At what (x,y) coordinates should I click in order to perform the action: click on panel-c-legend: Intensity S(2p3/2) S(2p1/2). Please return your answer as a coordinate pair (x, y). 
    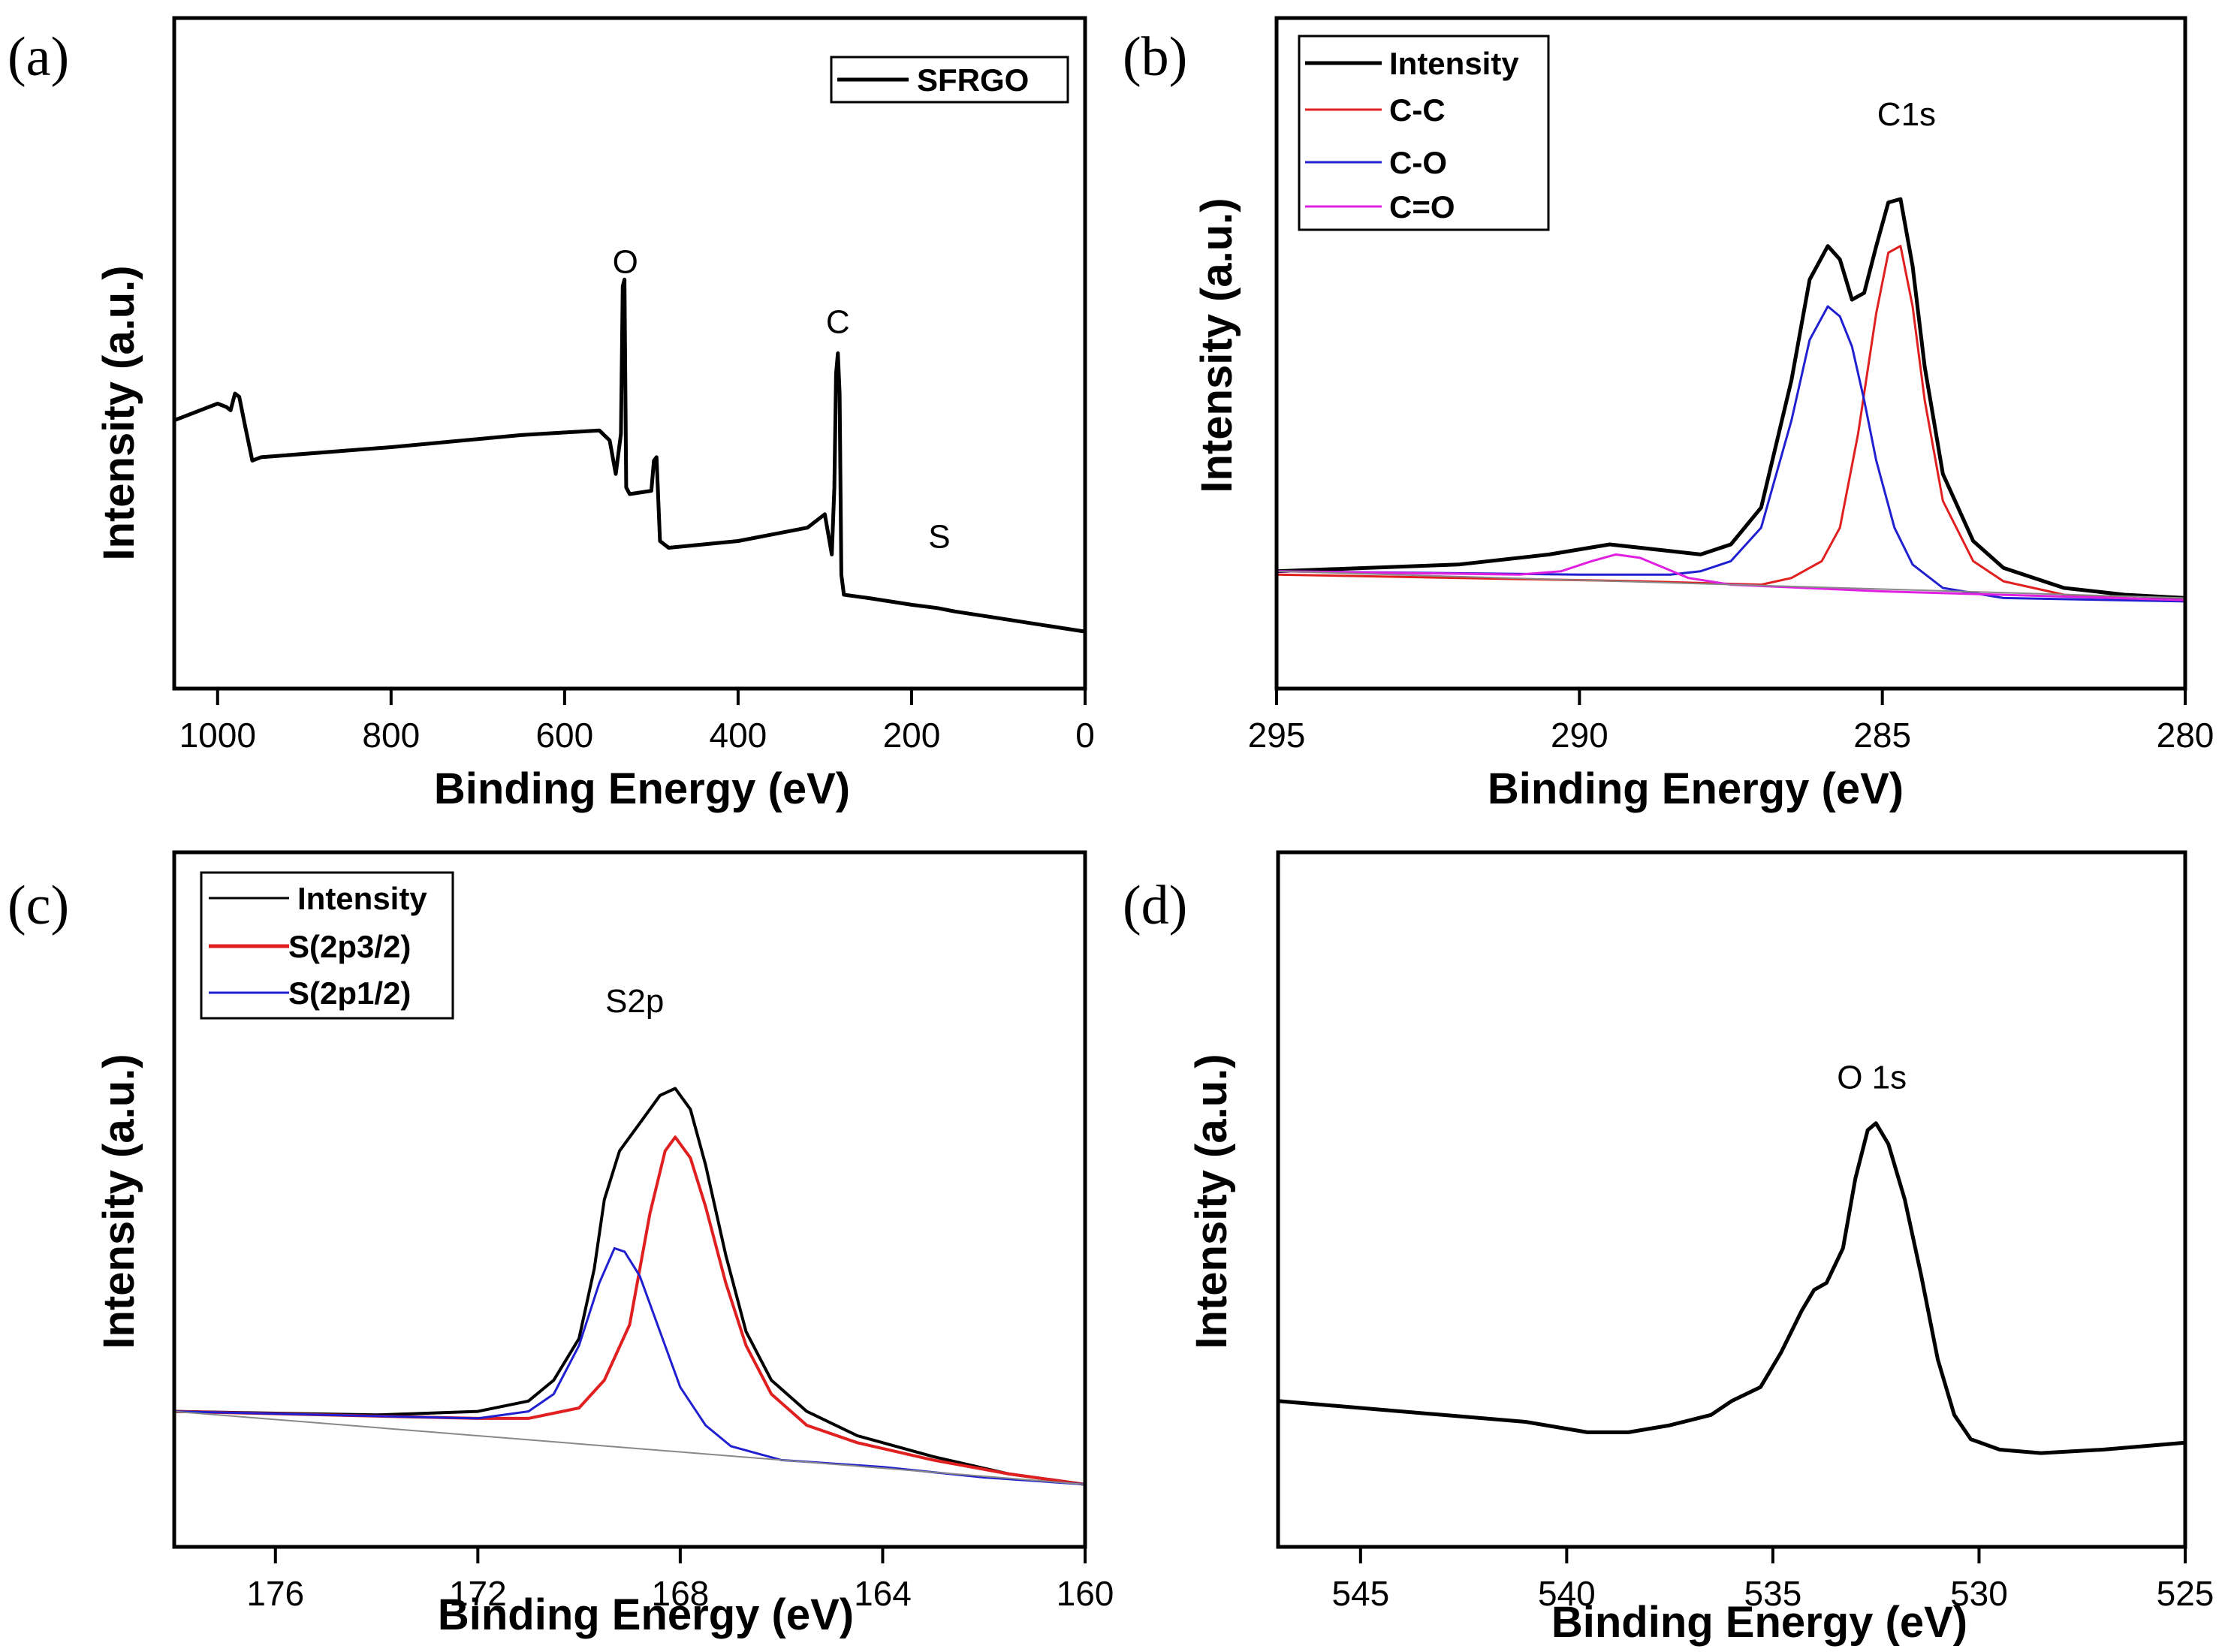
    Looking at the image, I should click on (327, 945).